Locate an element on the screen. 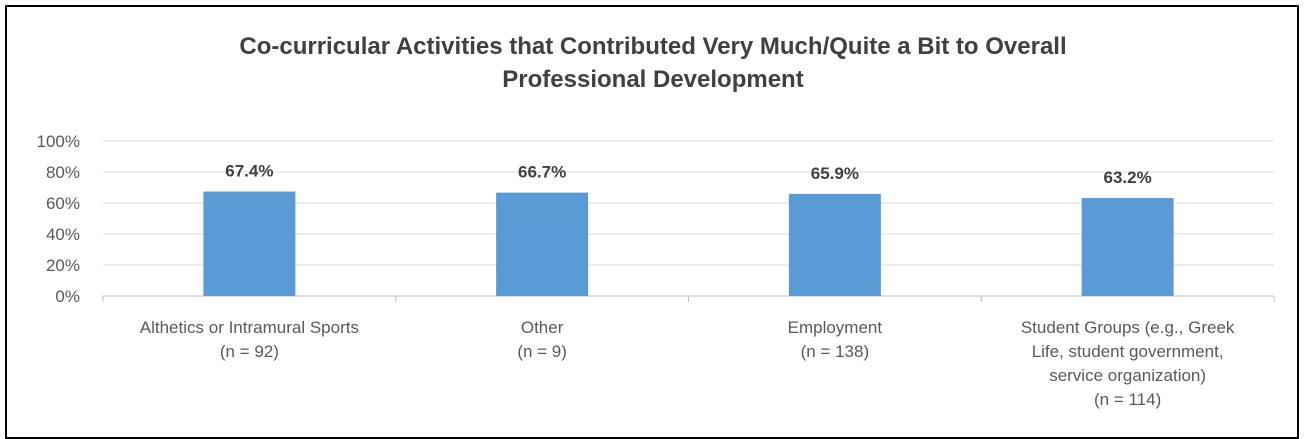 This screenshot has height=439, width=1306. y-tick-label: 100% is located at coordinates (58, 141).